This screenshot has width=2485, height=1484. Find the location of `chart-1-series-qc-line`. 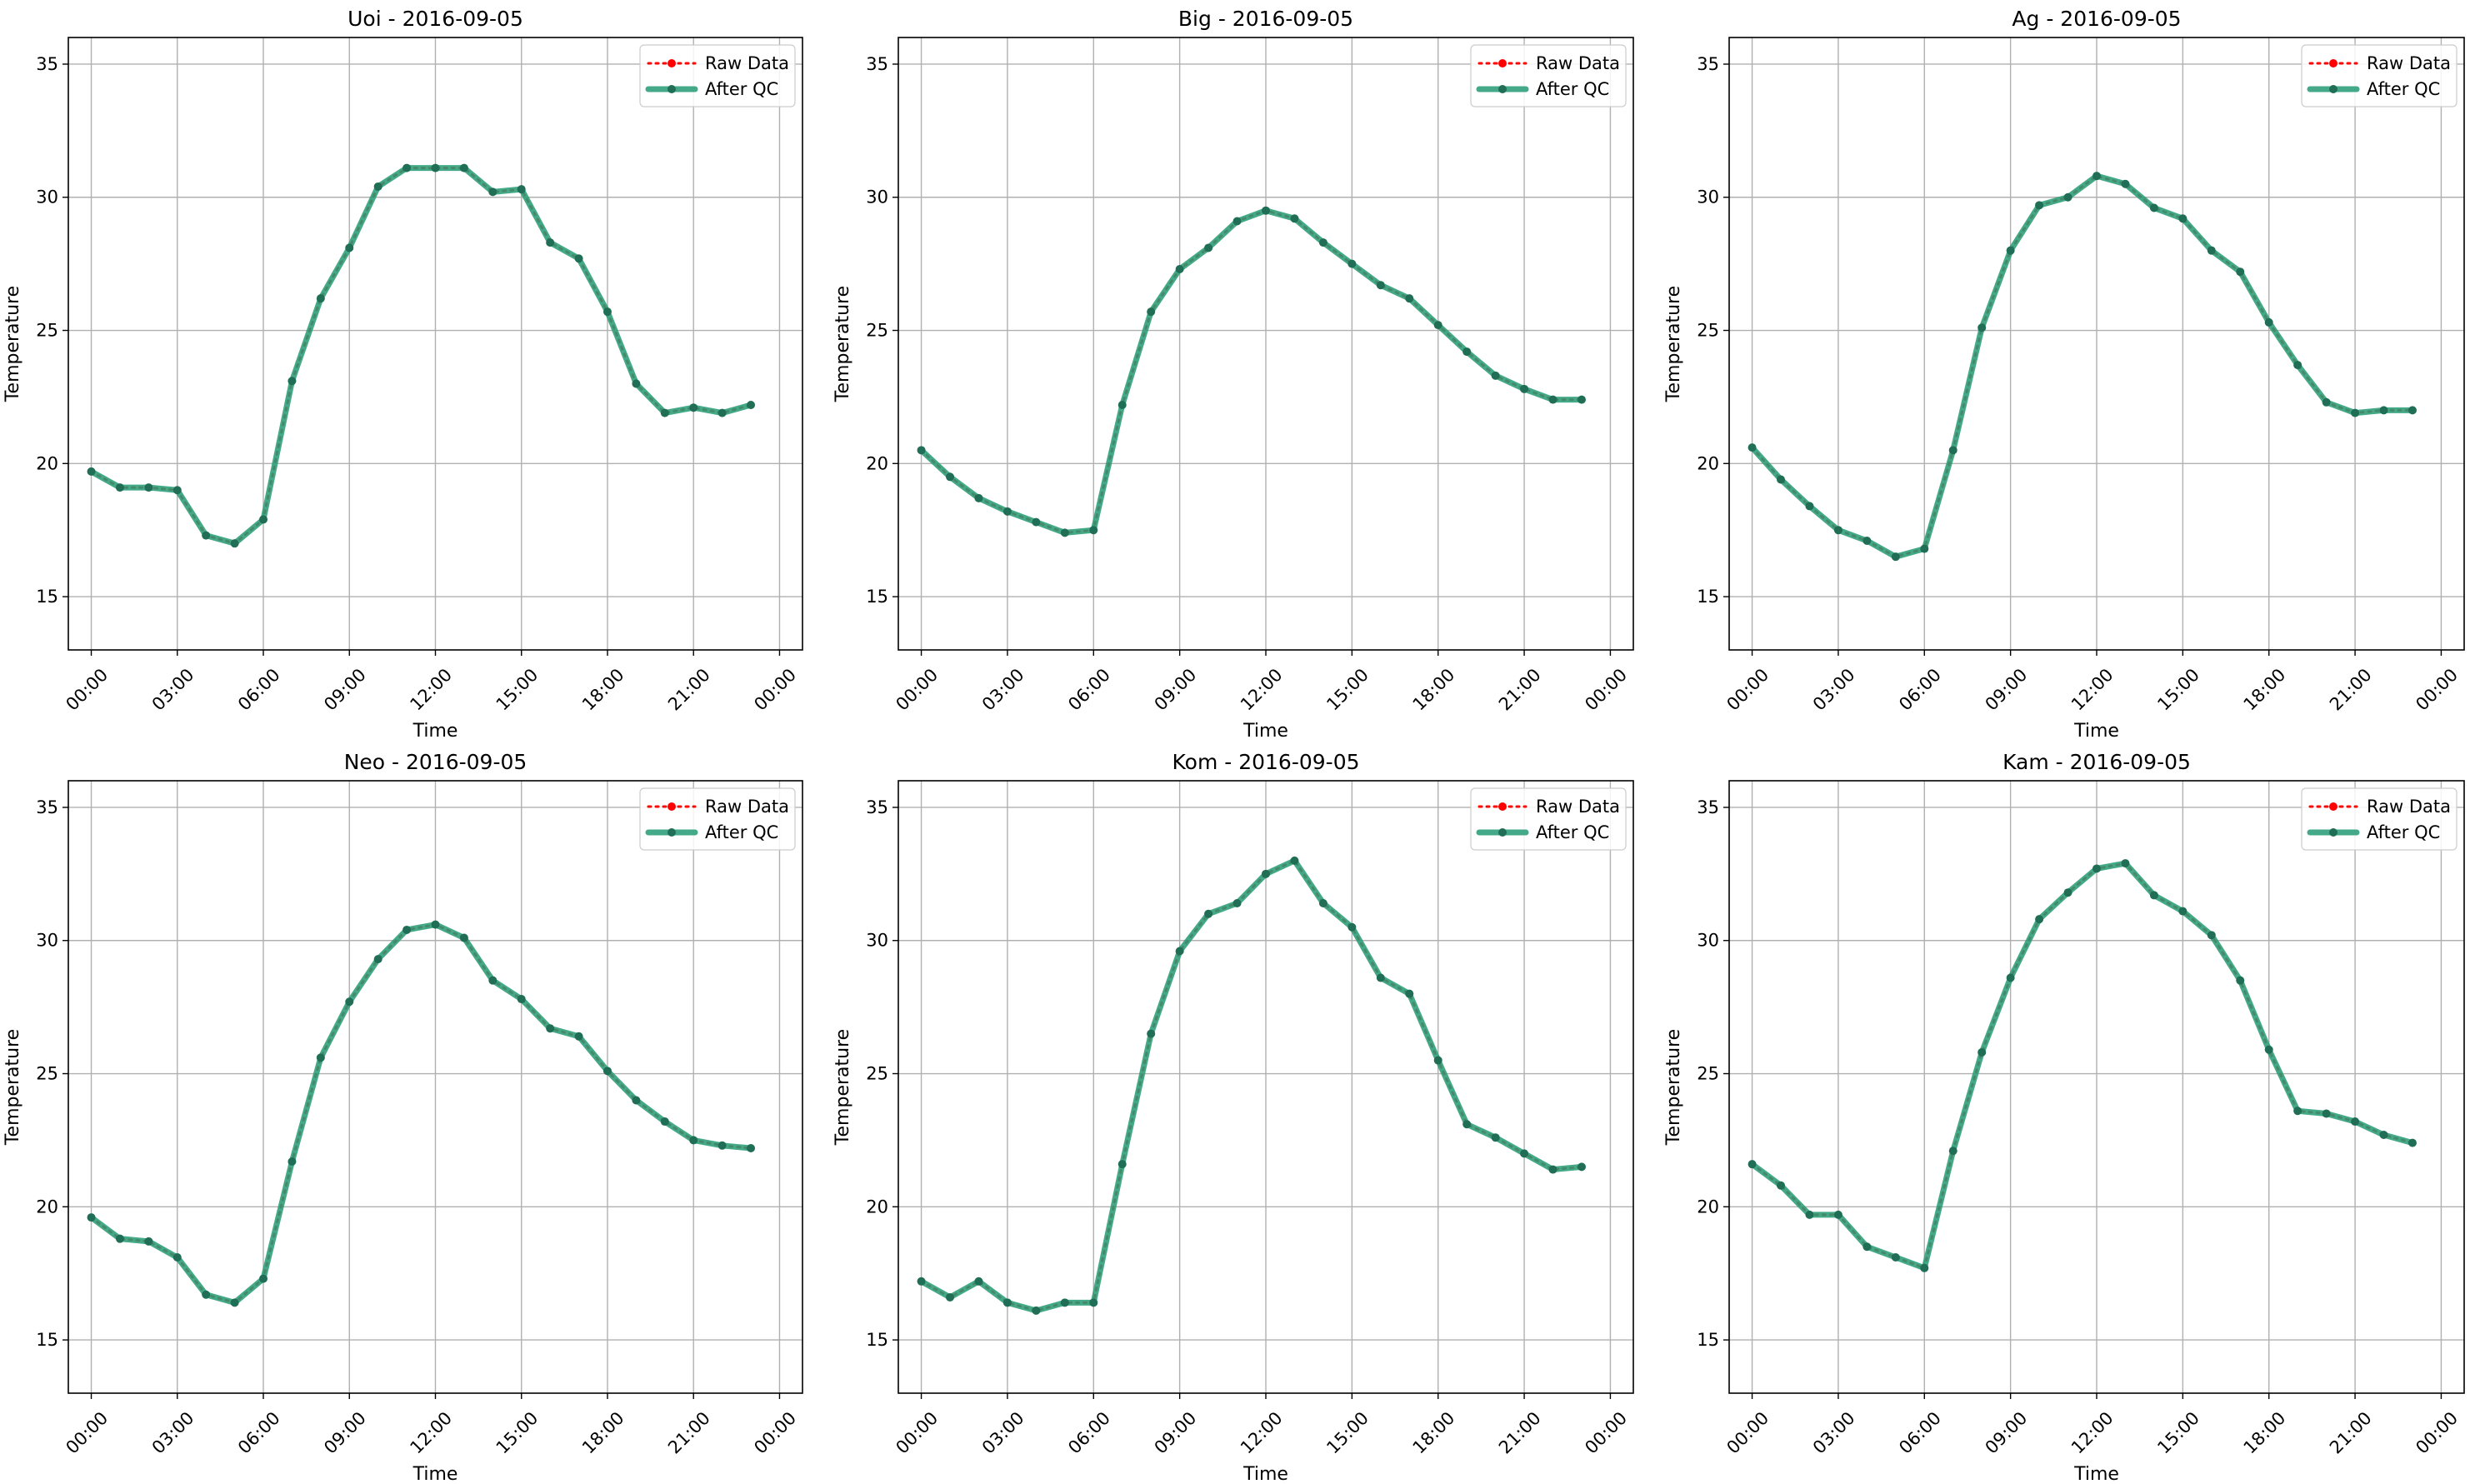

chart-1-series-qc-line is located at coordinates (1251, 371).